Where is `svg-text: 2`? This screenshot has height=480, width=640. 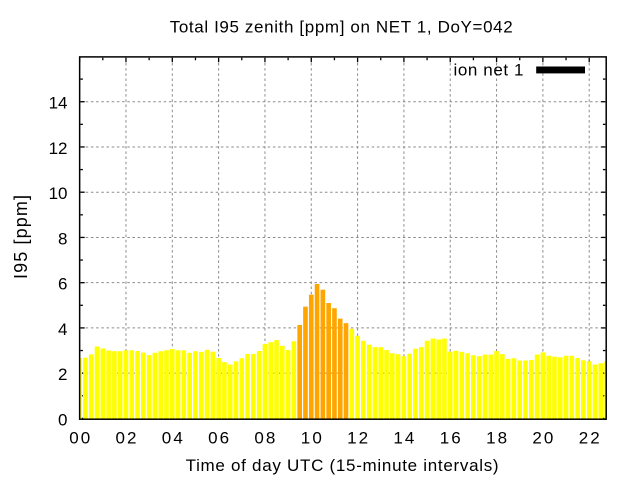
svg-text: 2 is located at coordinates (62, 374).